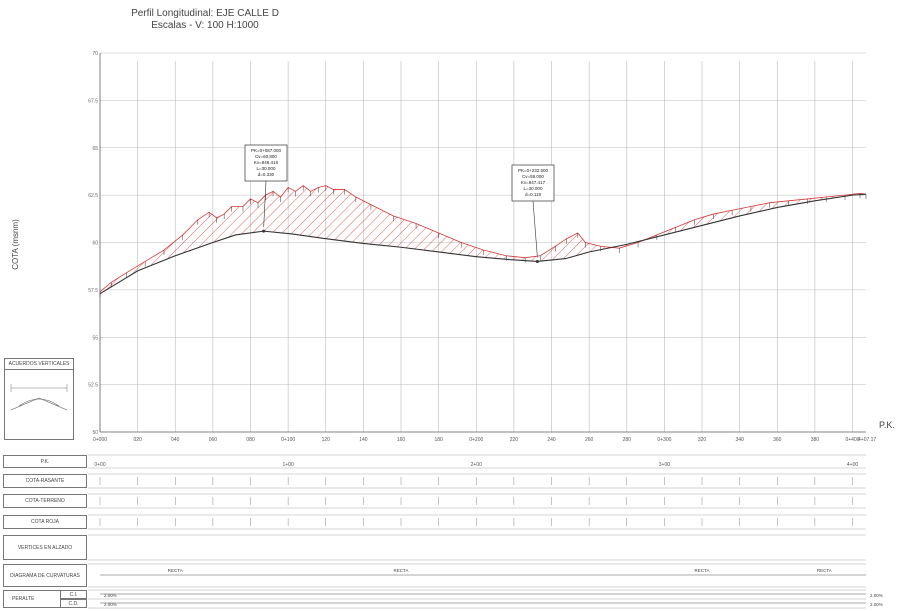 This screenshot has width=899, height=611. Describe the element at coordinates (867, 440) in the screenshot. I see `x-end-label: 4+07.17` at that location.